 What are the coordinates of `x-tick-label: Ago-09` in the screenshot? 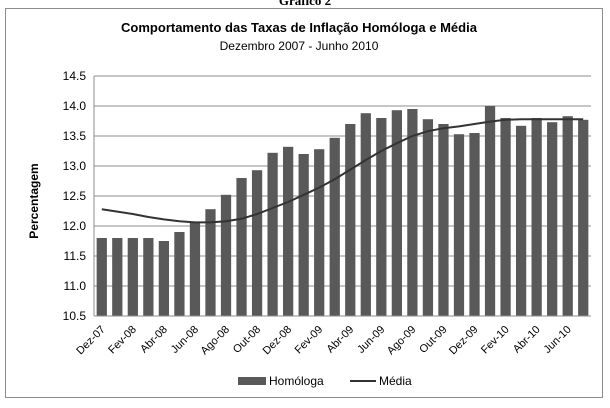 It's located at (402, 341).